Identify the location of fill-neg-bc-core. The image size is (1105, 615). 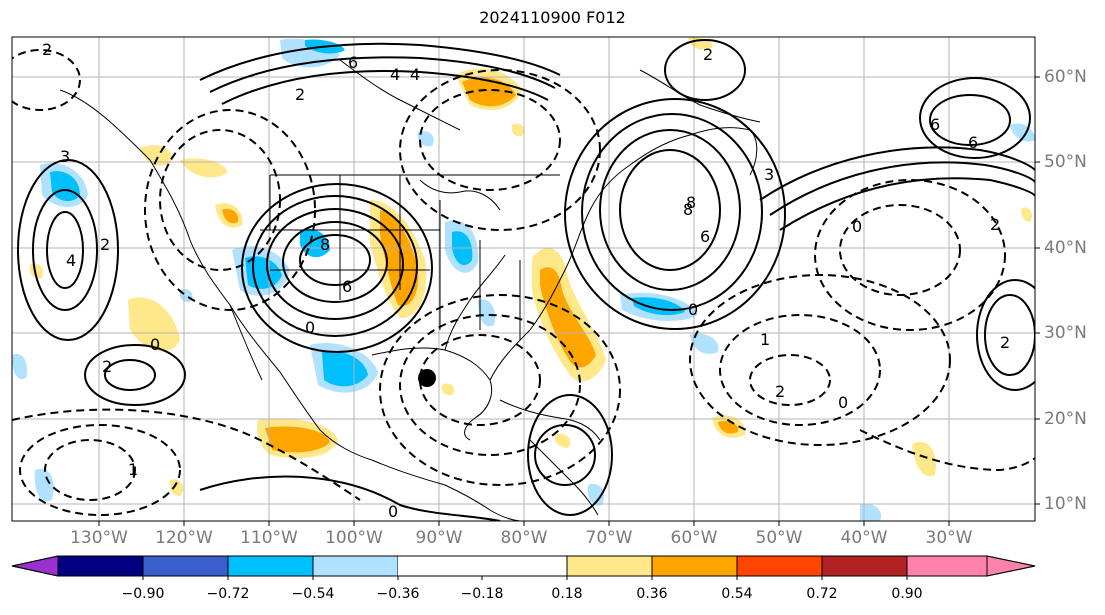
(65, 186).